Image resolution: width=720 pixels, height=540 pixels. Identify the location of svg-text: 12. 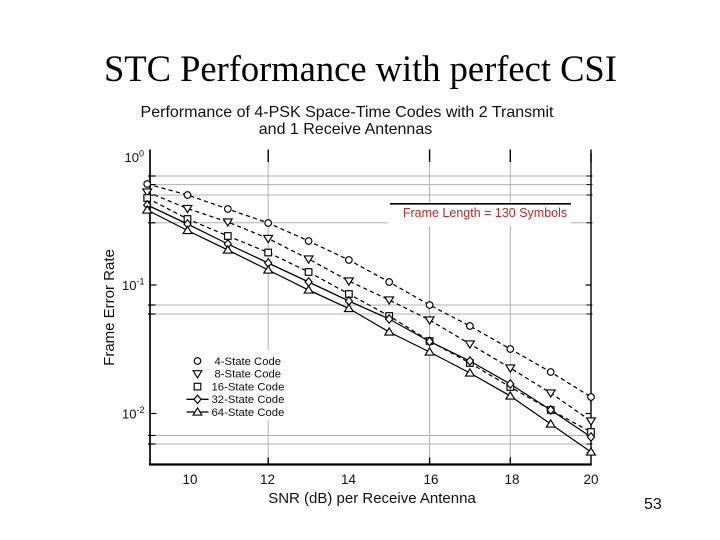
(267, 479).